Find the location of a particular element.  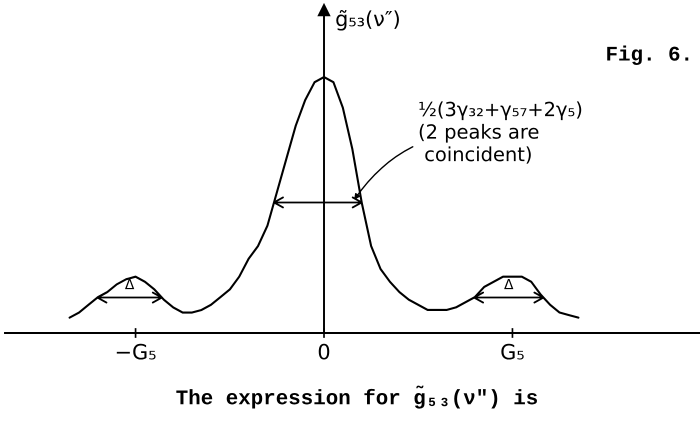

x-tick-label: 0 is located at coordinates (324, 352).